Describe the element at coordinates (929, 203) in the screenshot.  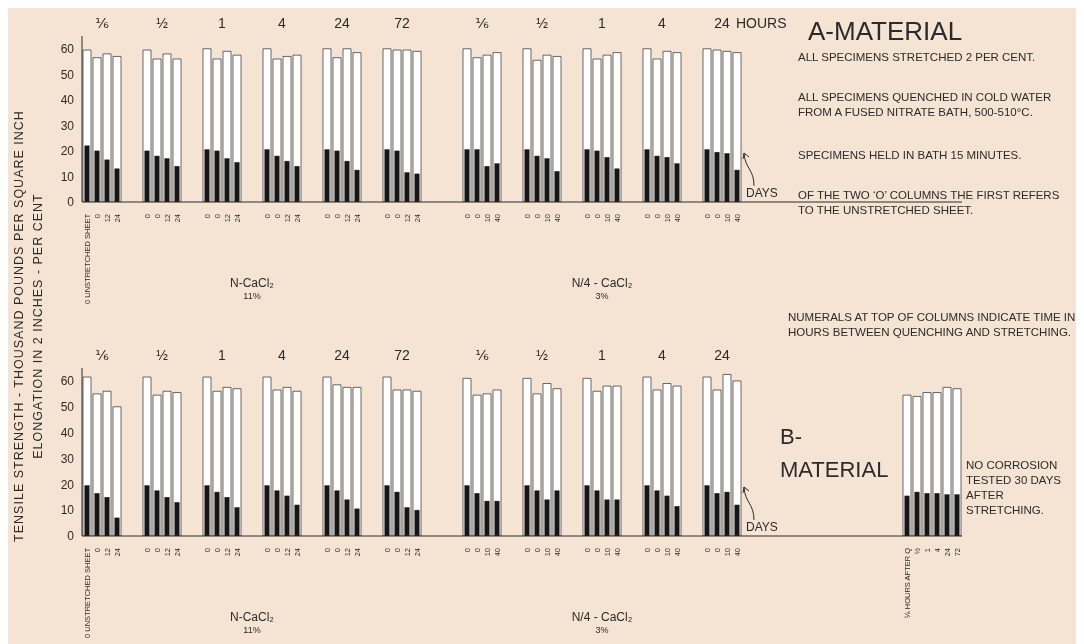
I see `annotation: OF THE TWO ‘O’ COLUMNS THE FIRST REFERS TO THE UNSTRETCHED SHEET.` at that location.